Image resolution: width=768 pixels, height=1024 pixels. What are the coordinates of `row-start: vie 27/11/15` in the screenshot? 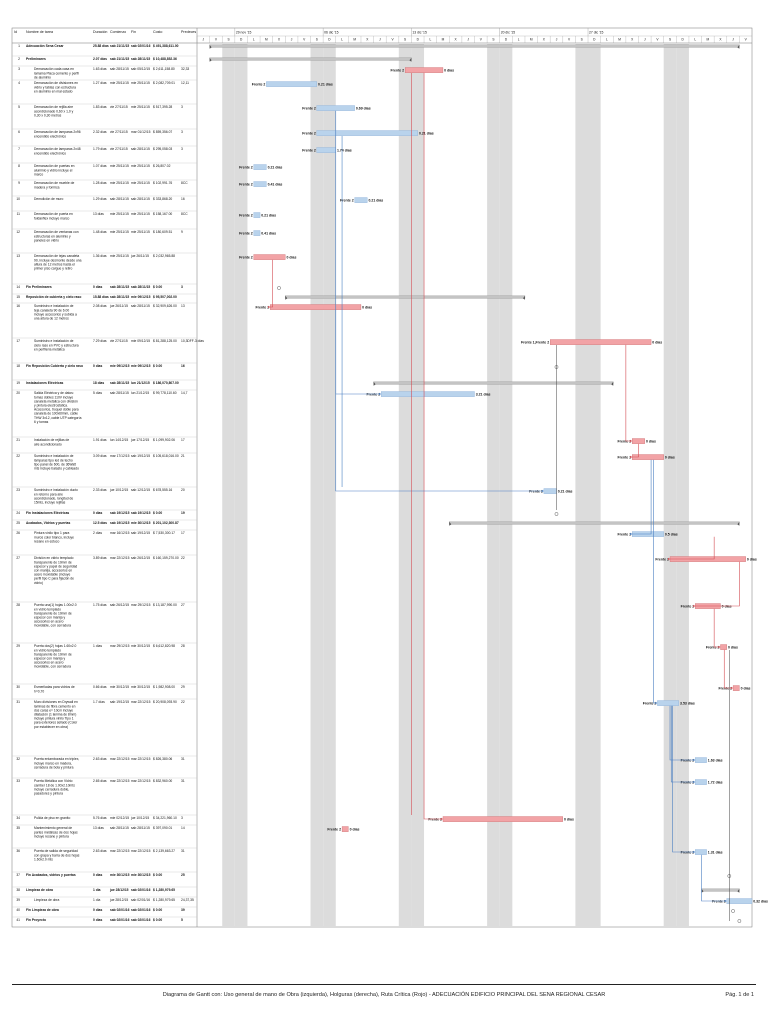 It's located at (119, 341).